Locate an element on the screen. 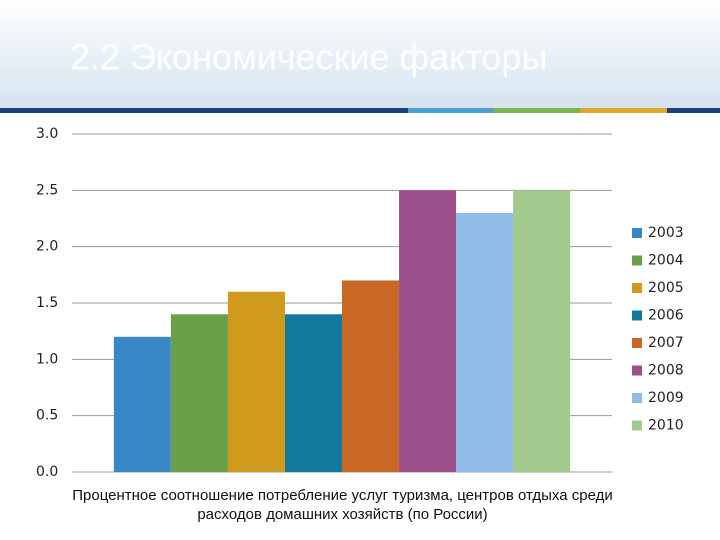 This screenshot has height=540, width=720. y-tick-label: 1.5 is located at coordinates (47, 303).